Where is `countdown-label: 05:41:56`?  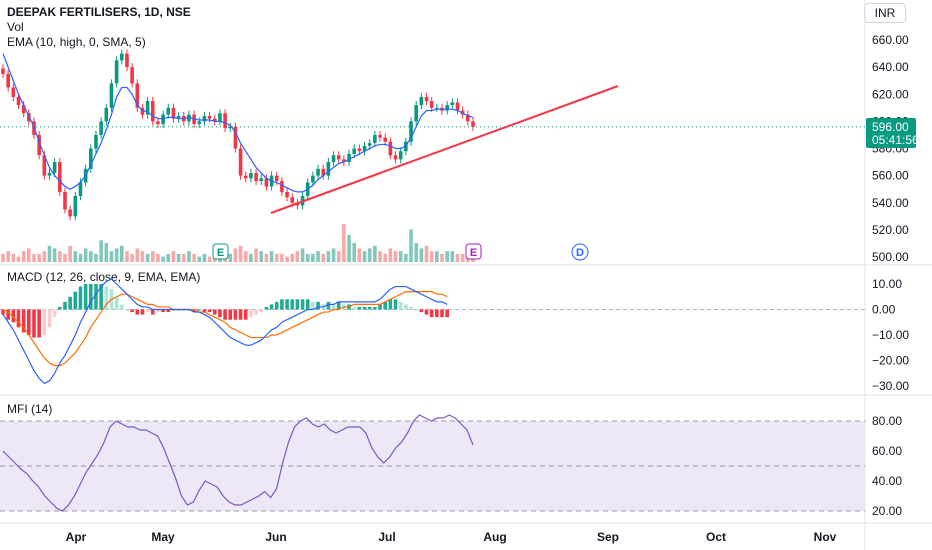 countdown-label: 05:41:56 is located at coordinates (895, 140).